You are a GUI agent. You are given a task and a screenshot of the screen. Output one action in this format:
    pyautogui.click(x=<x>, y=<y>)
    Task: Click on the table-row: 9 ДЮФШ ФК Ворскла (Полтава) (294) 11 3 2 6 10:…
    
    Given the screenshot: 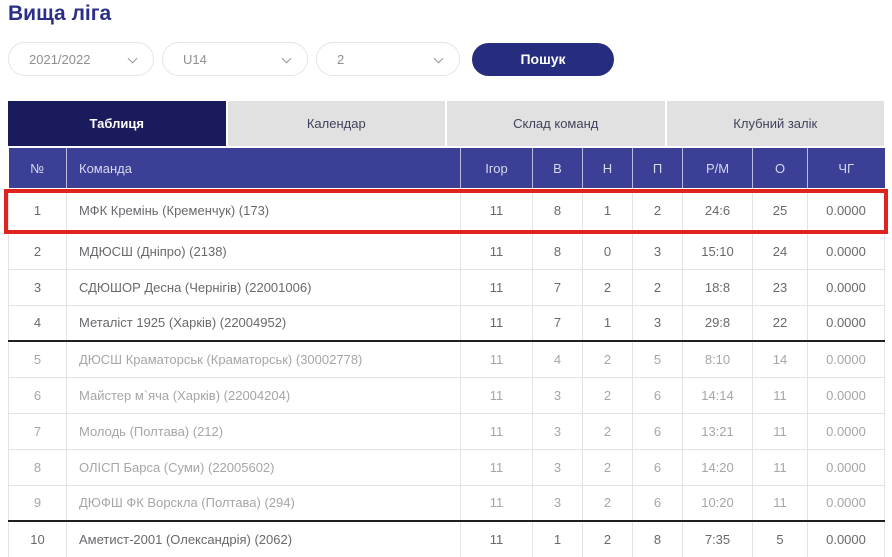 What is the action you would take?
    pyautogui.click(x=446, y=503)
    